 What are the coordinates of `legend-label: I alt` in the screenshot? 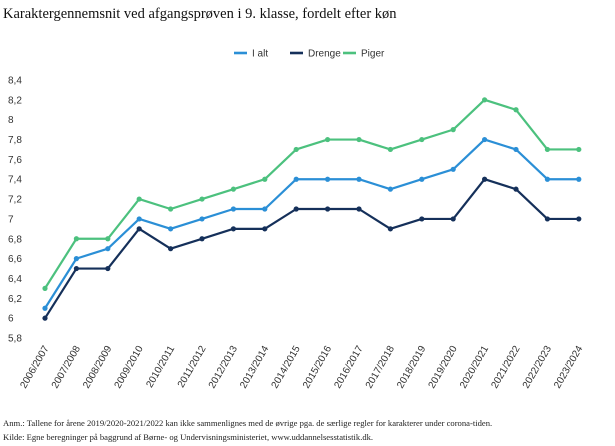 It's located at (260, 54).